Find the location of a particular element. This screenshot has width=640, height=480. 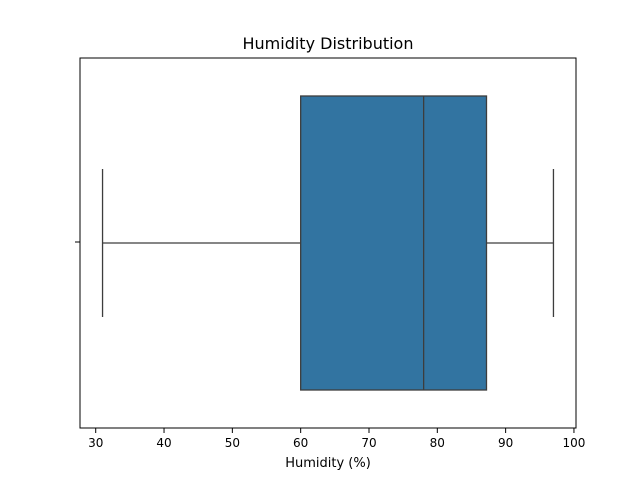

chart-title: Humidity Distribution is located at coordinates (328, 43).